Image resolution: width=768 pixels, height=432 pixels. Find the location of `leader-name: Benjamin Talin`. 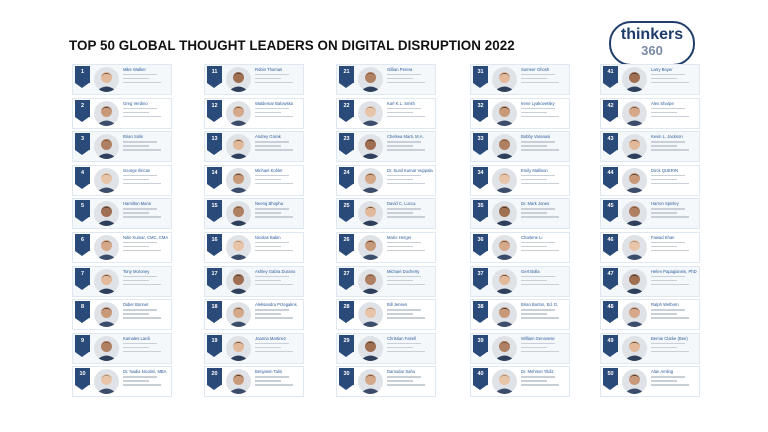

leader-name: Benjamin Talin is located at coordinates (269, 372).